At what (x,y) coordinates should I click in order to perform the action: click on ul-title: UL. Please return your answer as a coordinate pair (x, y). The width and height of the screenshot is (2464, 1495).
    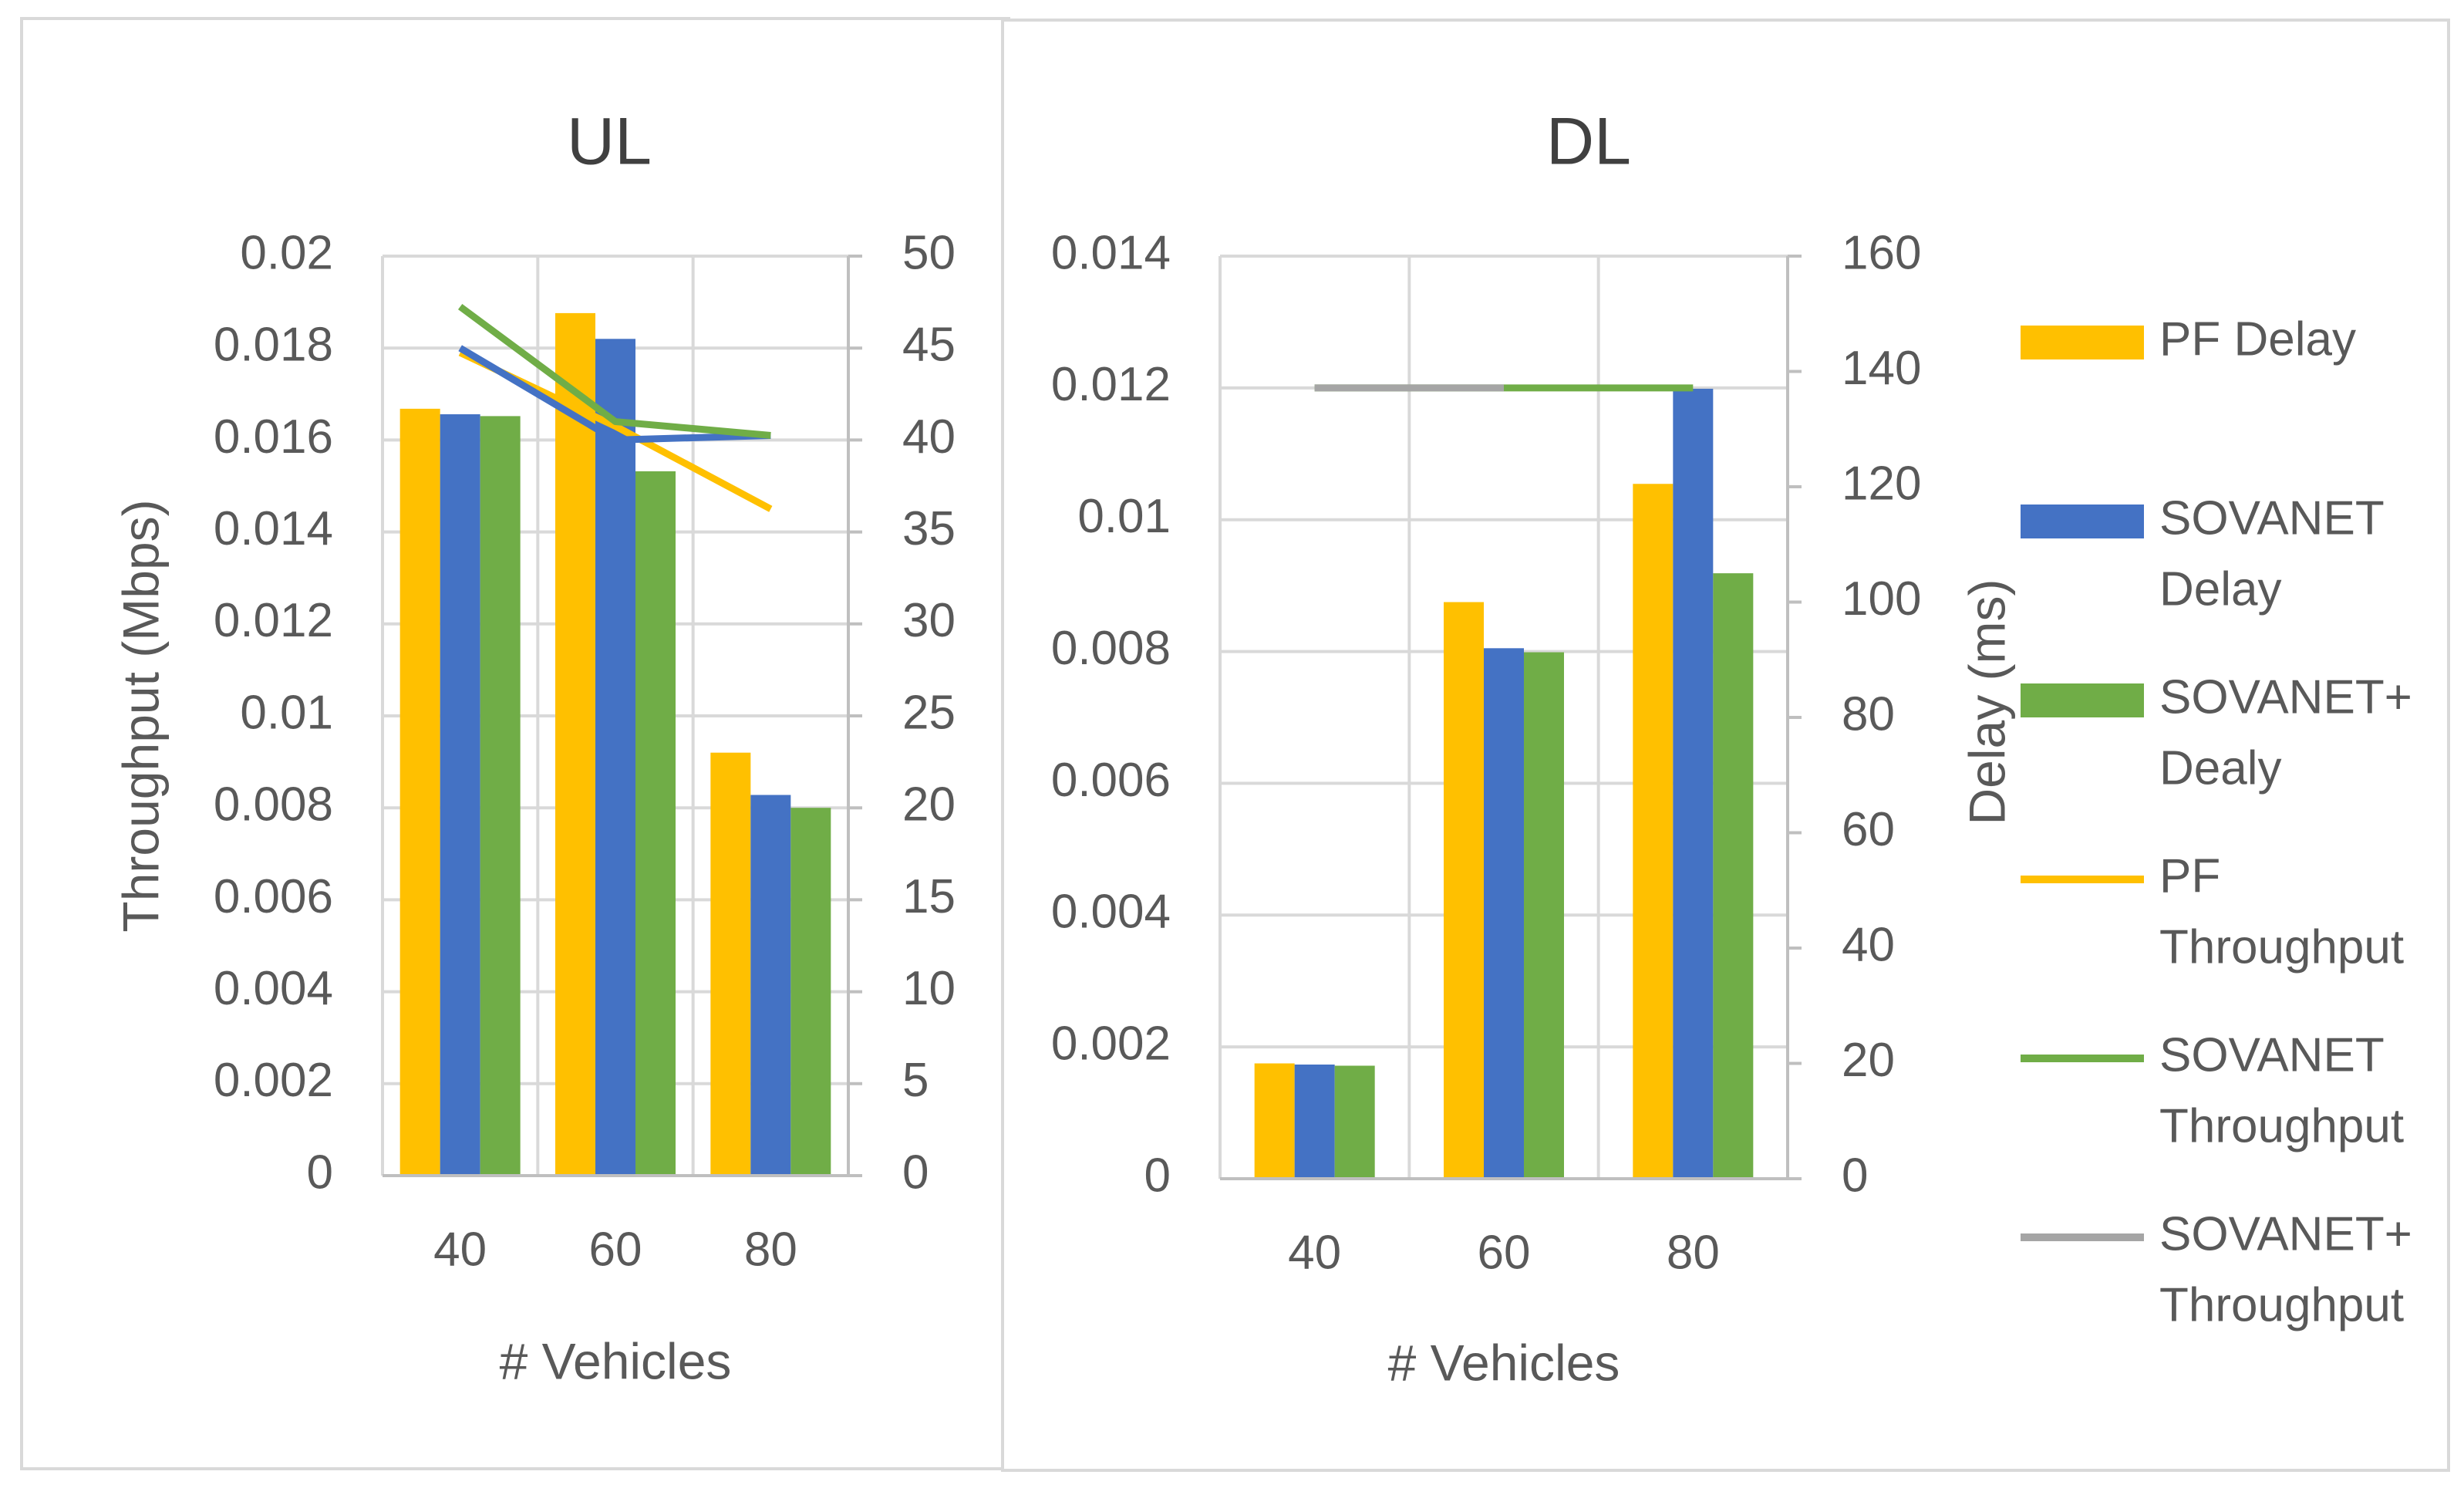
    Looking at the image, I should click on (609, 142).